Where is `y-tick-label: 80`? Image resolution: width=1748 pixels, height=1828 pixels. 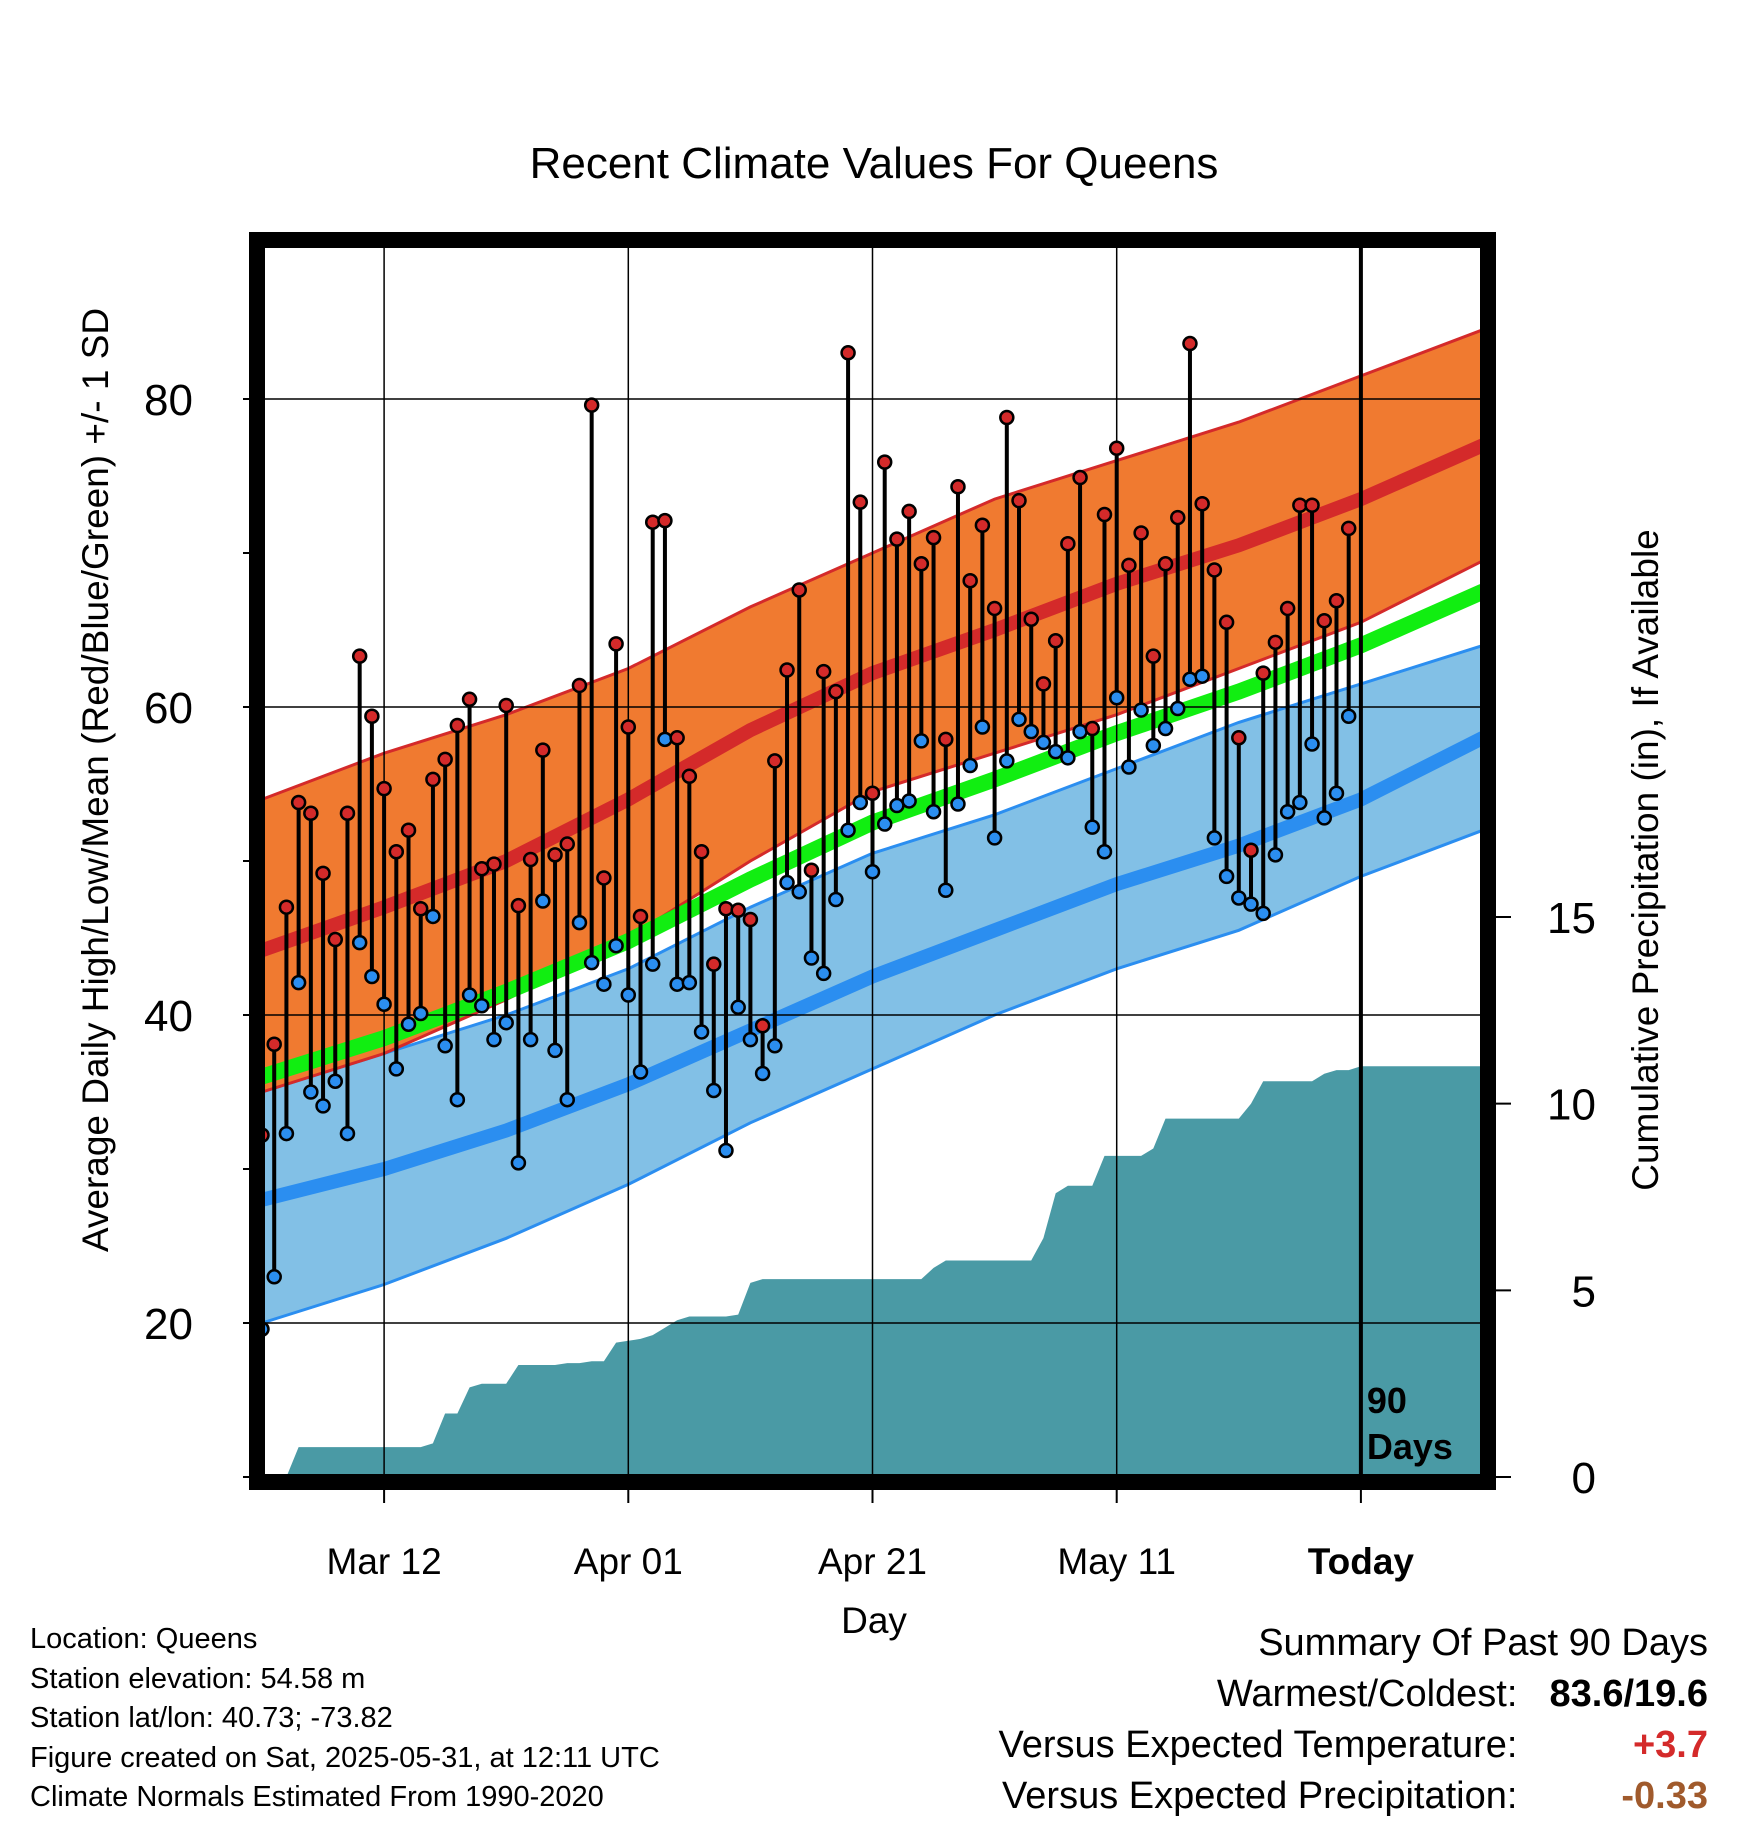 y-tick-label: 80 is located at coordinates (168, 400).